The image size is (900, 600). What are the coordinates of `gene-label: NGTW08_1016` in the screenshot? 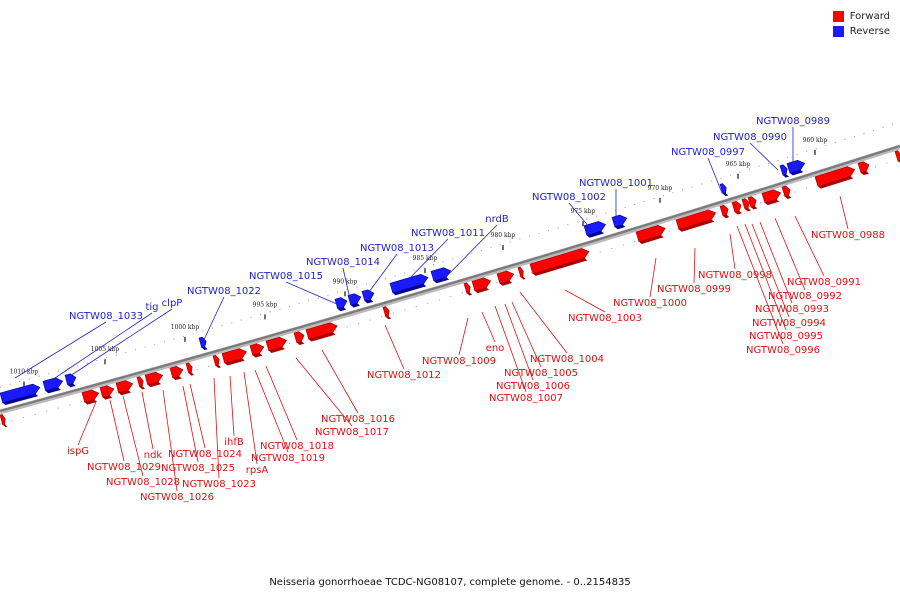 It's located at (358, 419).